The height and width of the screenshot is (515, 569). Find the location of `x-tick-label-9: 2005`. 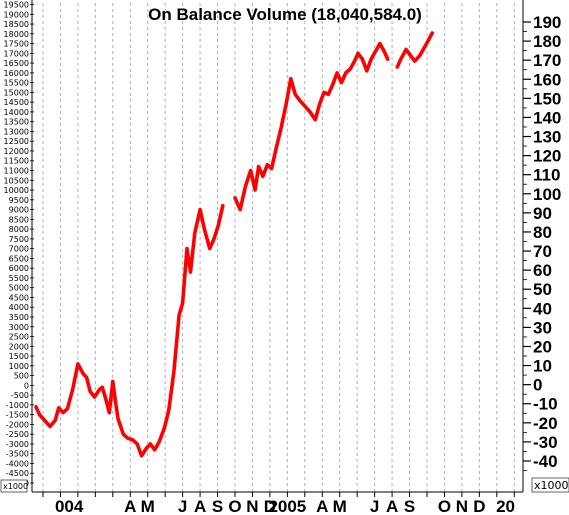

x-tick-label-9: 2005 is located at coordinates (287, 506).